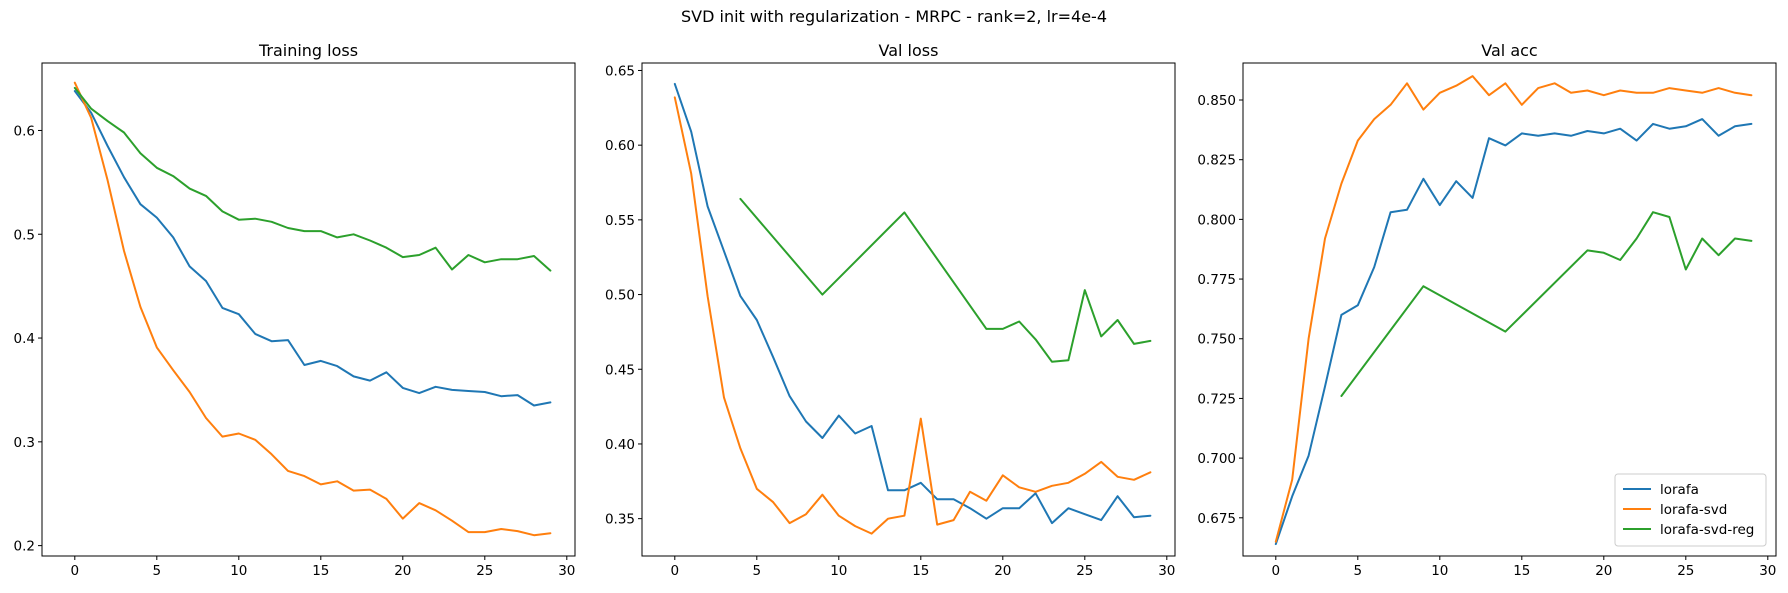 This screenshot has height=593, width=1788. What do you see at coordinates (945, 280) in the screenshot?
I see `val-loss-series-lorafa-svd-reg` at bounding box center [945, 280].